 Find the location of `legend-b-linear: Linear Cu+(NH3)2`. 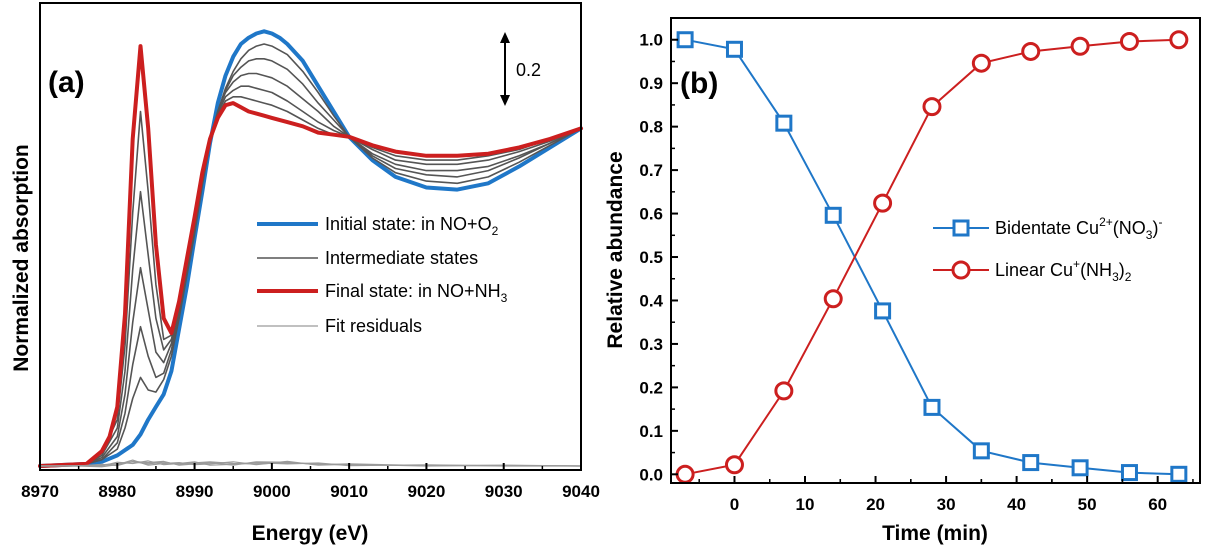

legend-b-linear: Linear Cu+(NH3)2 is located at coordinates (1063, 270).